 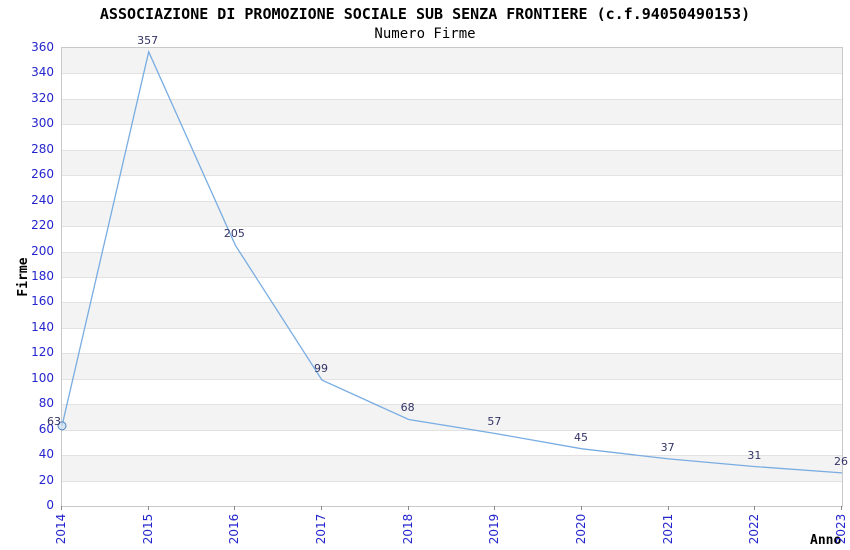 I want to click on y-tick-label: 60, so click(x=46, y=428).